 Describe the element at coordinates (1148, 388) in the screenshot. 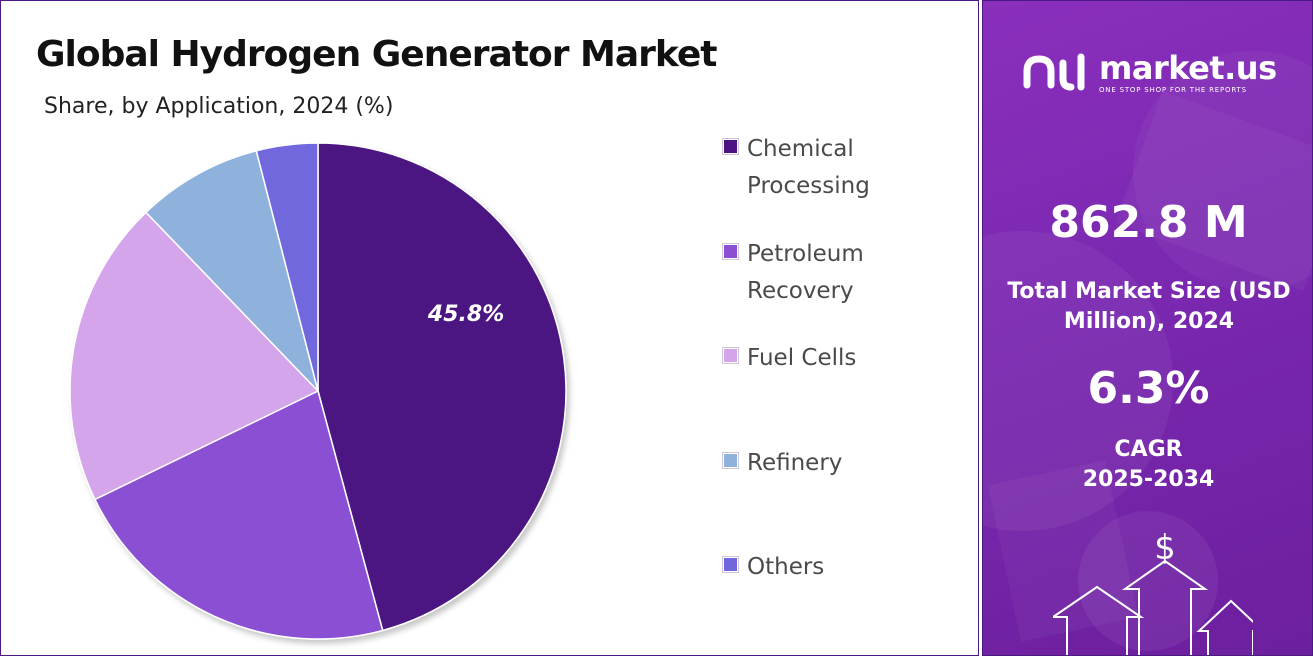

I see `cagr-value: 6.3%` at that location.